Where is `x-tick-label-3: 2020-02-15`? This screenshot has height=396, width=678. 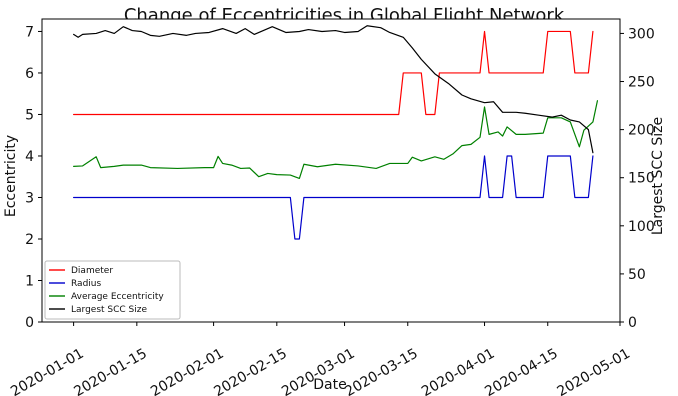
x-tick-label-3: 2020-02-15 is located at coordinates (250, 371).